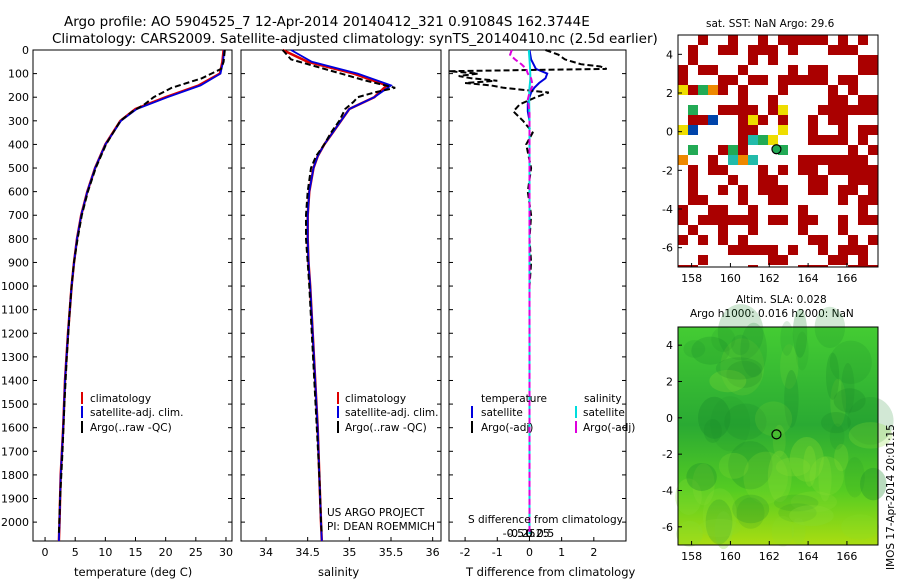  What do you see at coordinates (15, 499) in the screenshot?
I see `y-tick-label: 1900` at bounding box center [15, 499].